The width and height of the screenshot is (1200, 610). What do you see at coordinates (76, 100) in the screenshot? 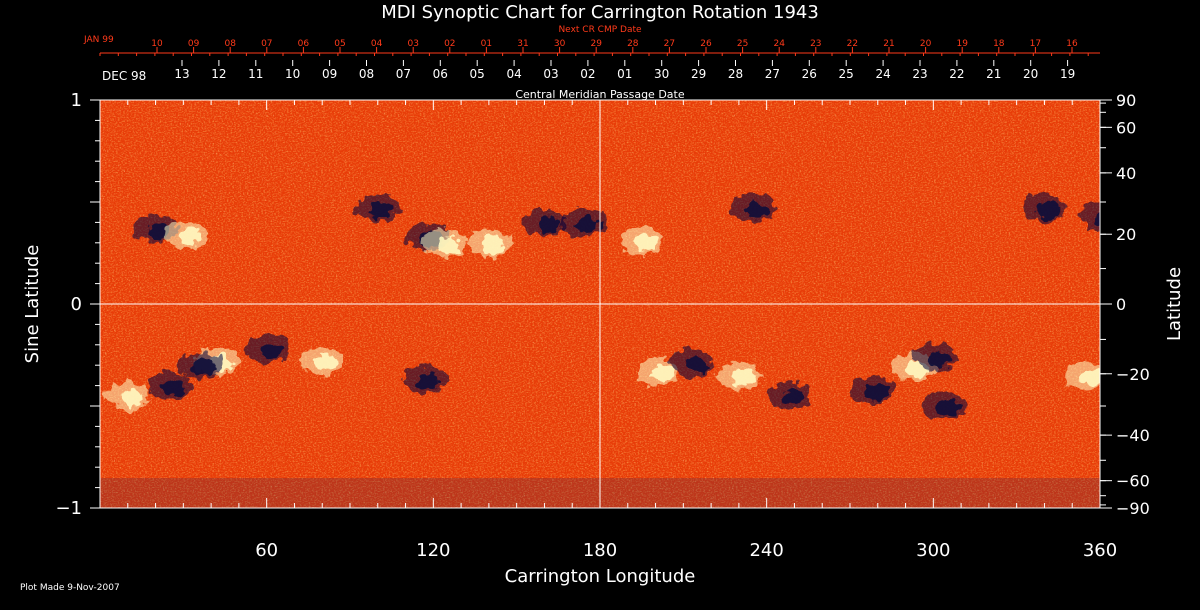
I see `y-tick-label-left: 1` at bounding box center [76, 100].